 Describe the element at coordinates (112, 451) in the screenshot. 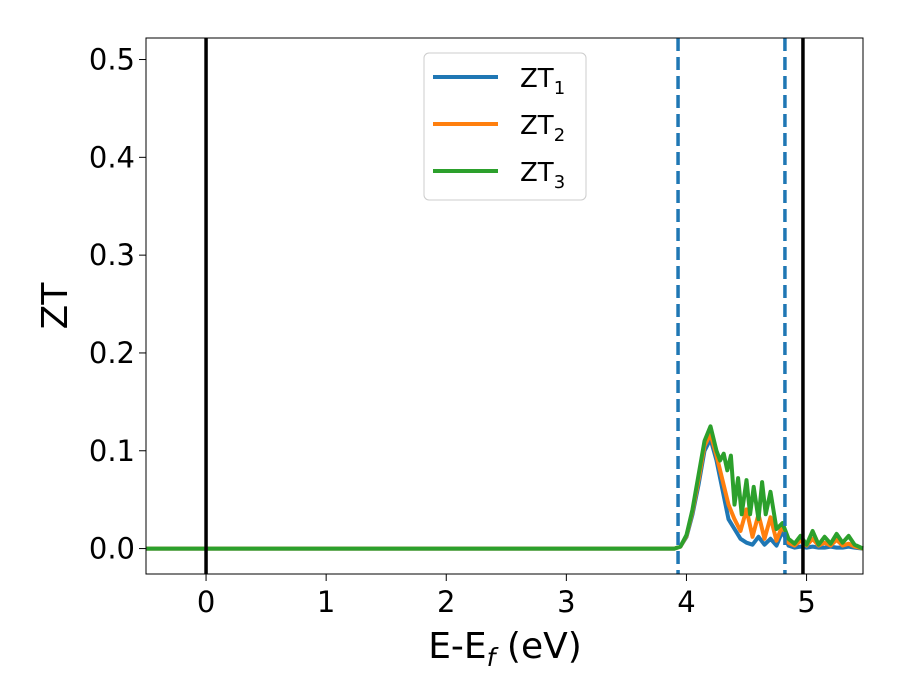

I see `y-tick-label: 0.1` at that location.